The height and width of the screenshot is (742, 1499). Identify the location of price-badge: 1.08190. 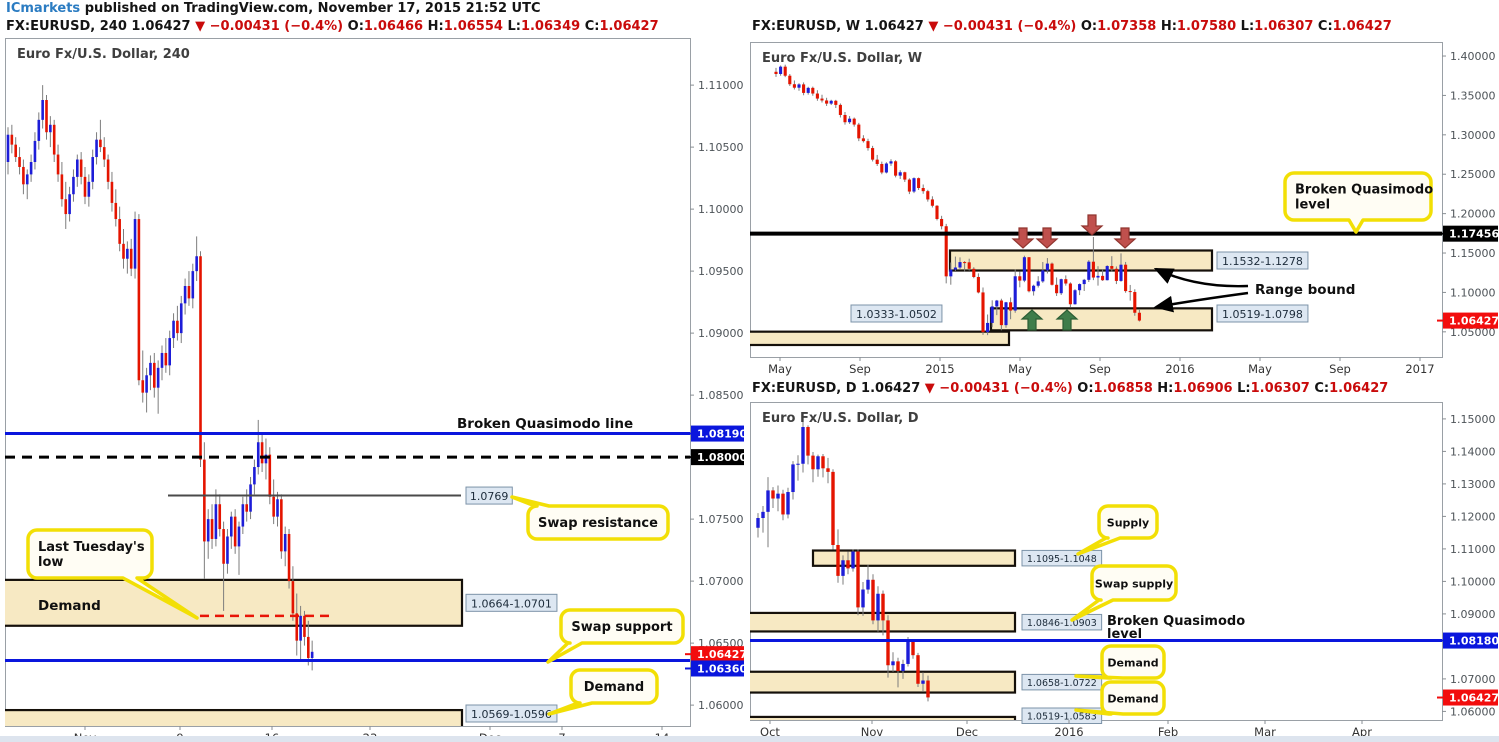
(715, 433).